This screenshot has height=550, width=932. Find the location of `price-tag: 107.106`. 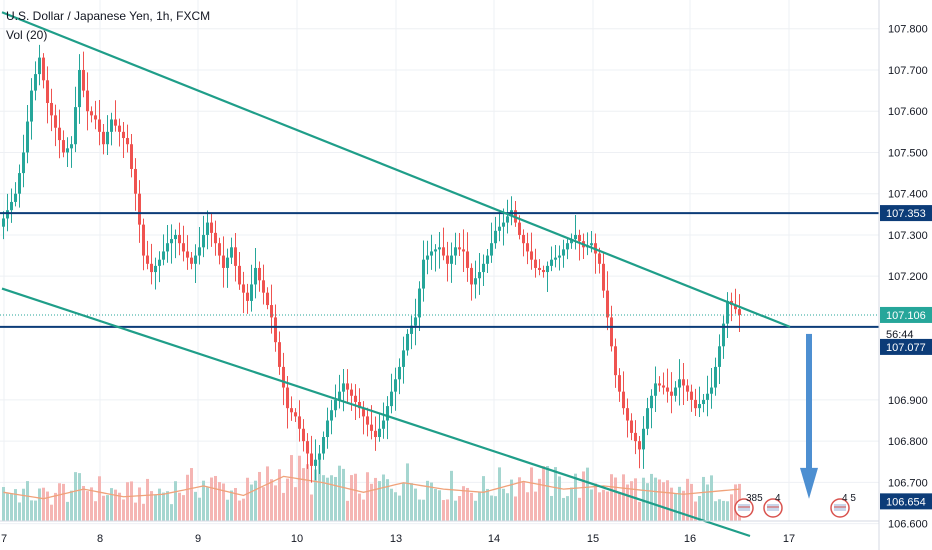

price-tag: 107.106 is located at coordinates (906, 314).